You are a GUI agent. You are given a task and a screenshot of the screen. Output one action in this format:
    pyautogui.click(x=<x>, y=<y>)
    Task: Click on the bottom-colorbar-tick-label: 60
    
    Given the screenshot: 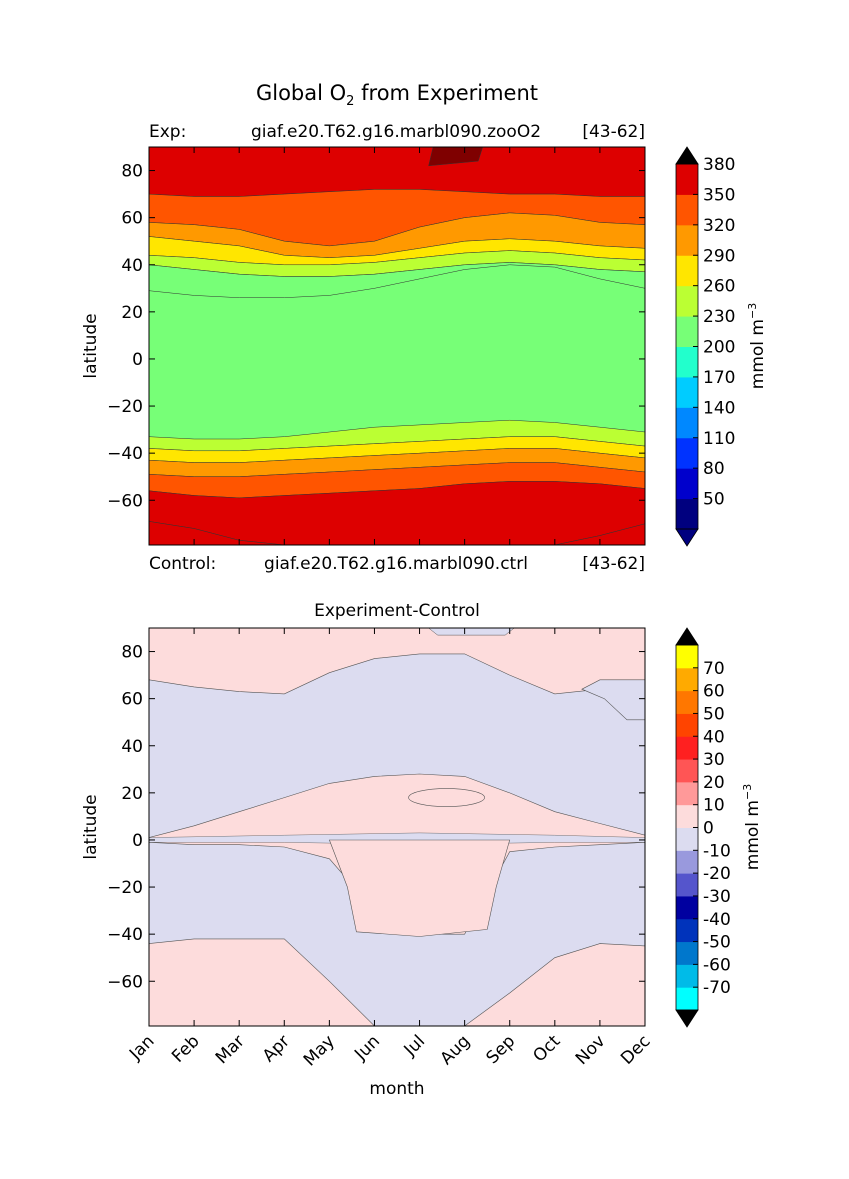 What is the action you would take?
    pyautogui.click(x=714, y=692)
    